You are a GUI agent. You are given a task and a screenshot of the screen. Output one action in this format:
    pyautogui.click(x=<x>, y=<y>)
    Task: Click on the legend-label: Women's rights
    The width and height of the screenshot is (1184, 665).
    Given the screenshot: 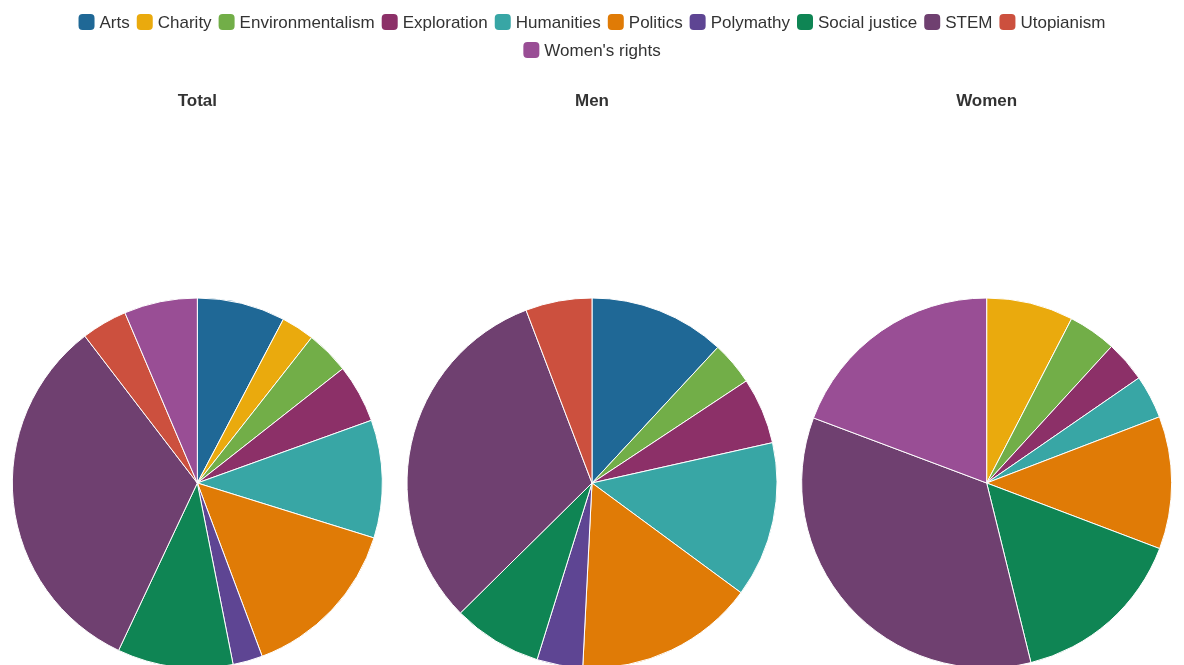 What is the action you would take?
    pyautogui.click(x=602, y=50)
    